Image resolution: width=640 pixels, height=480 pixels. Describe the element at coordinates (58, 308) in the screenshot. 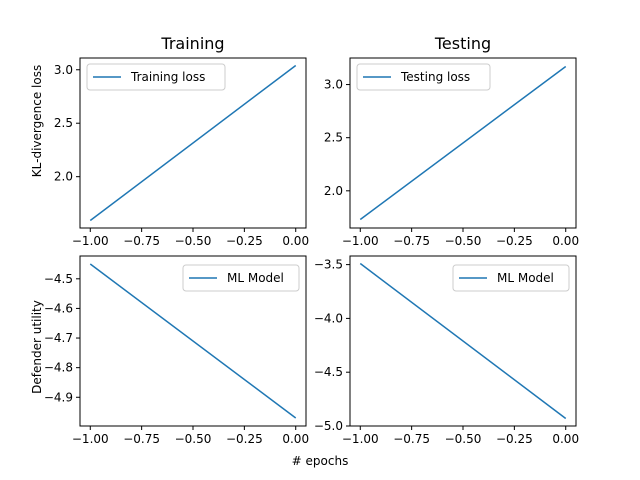

I see `y-tick-label: −4.6` at that location.